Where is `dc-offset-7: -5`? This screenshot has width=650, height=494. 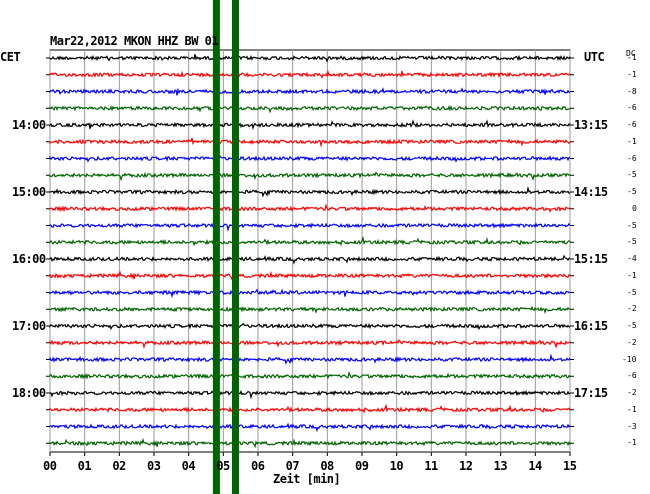
dc-offset-7: -5 is located at coordinates (632, 175).